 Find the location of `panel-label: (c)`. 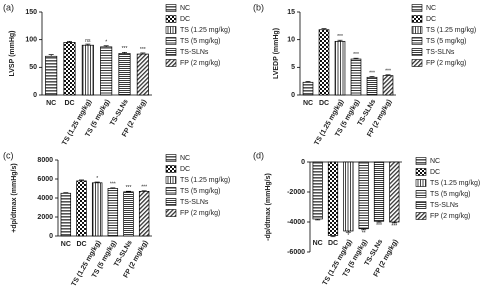

panel-label: (c) is located at coordinates (8, 155).